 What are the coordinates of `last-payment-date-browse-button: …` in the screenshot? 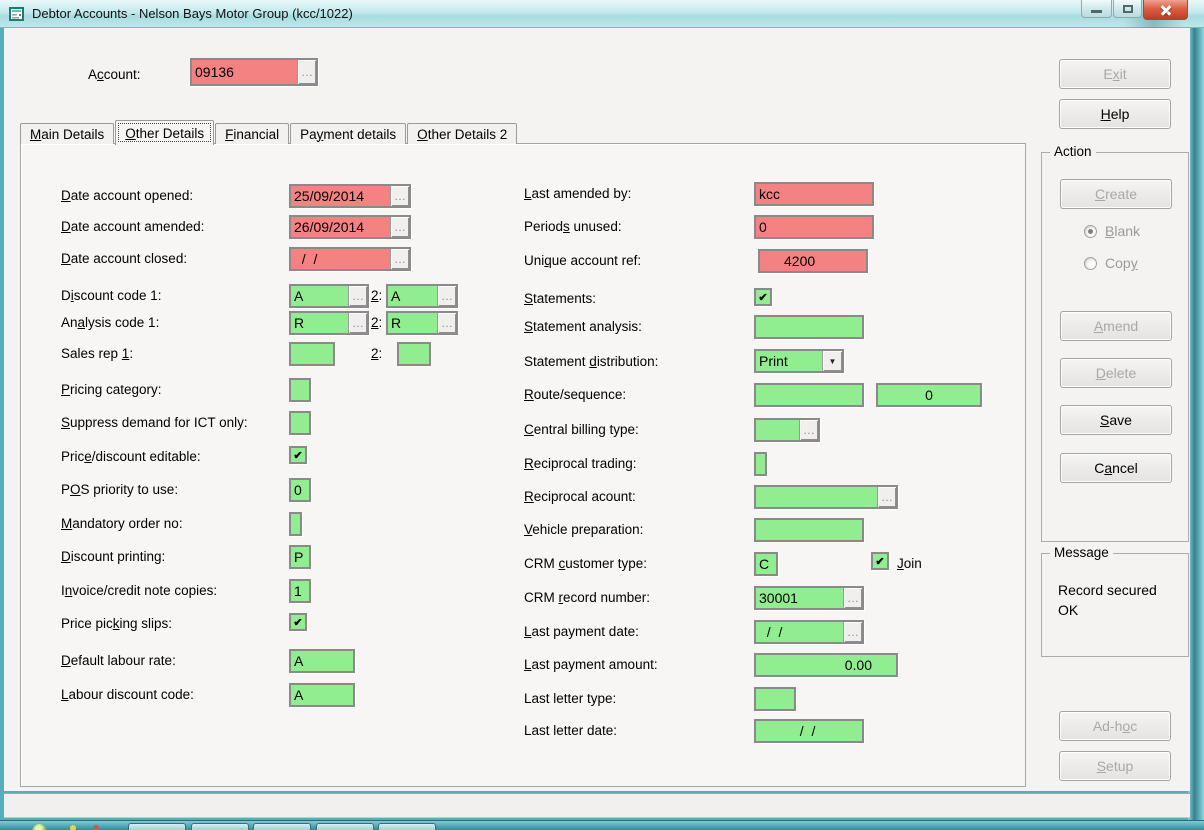 It's located at (852, 632).